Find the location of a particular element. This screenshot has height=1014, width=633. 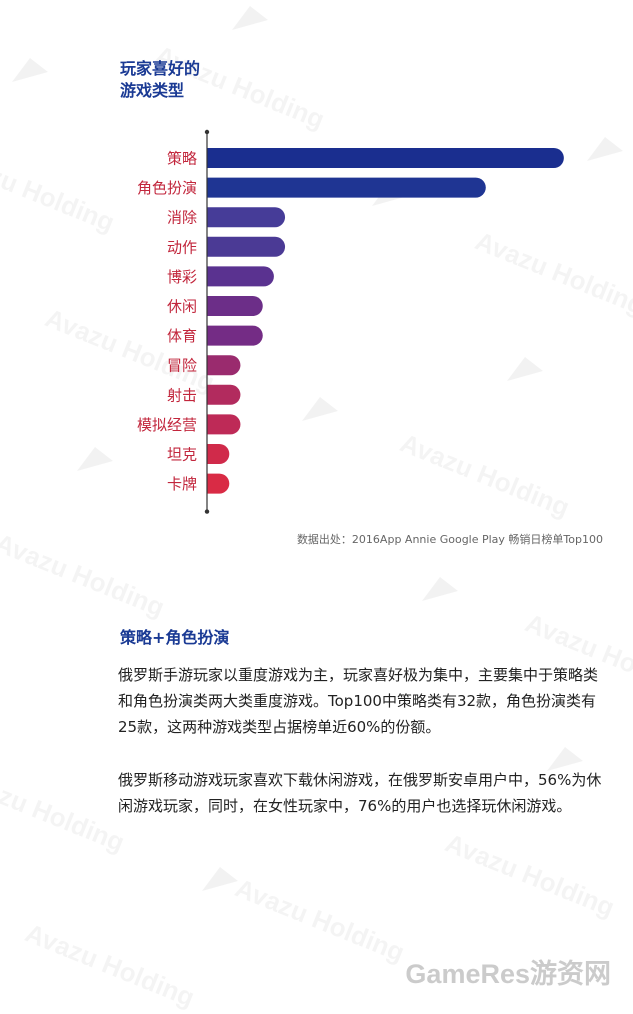

category-label-11: 卡牌 is located at coordinates (182, 484).